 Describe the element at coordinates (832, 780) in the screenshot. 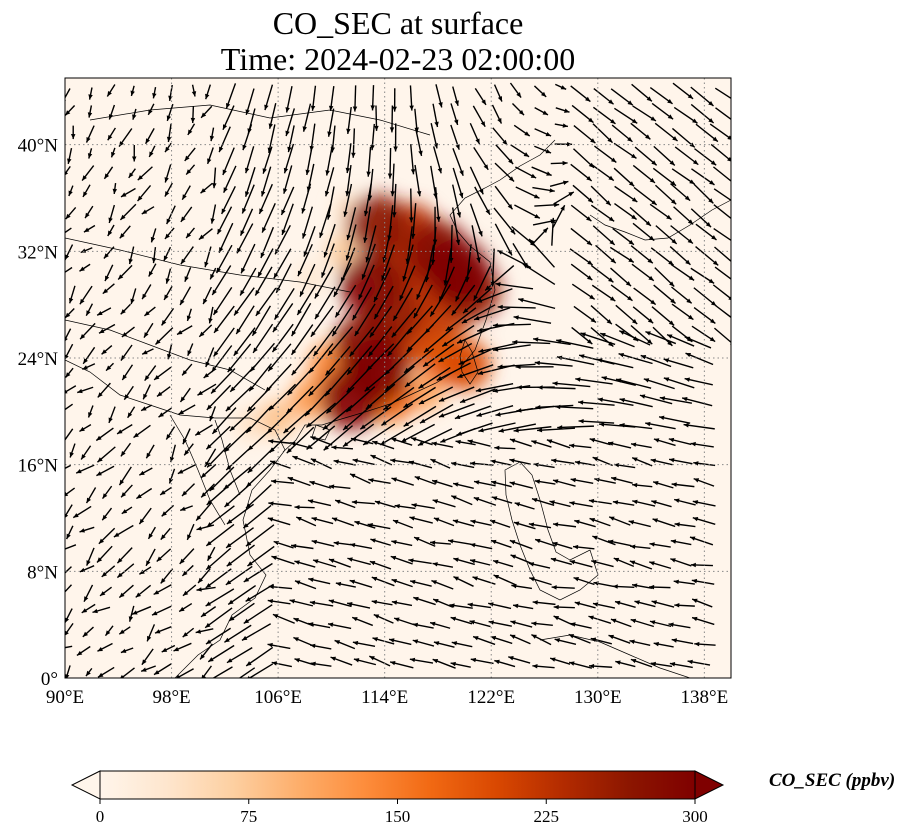

I see `colorbar-label: CO_SEC (ppbv)` at that location.